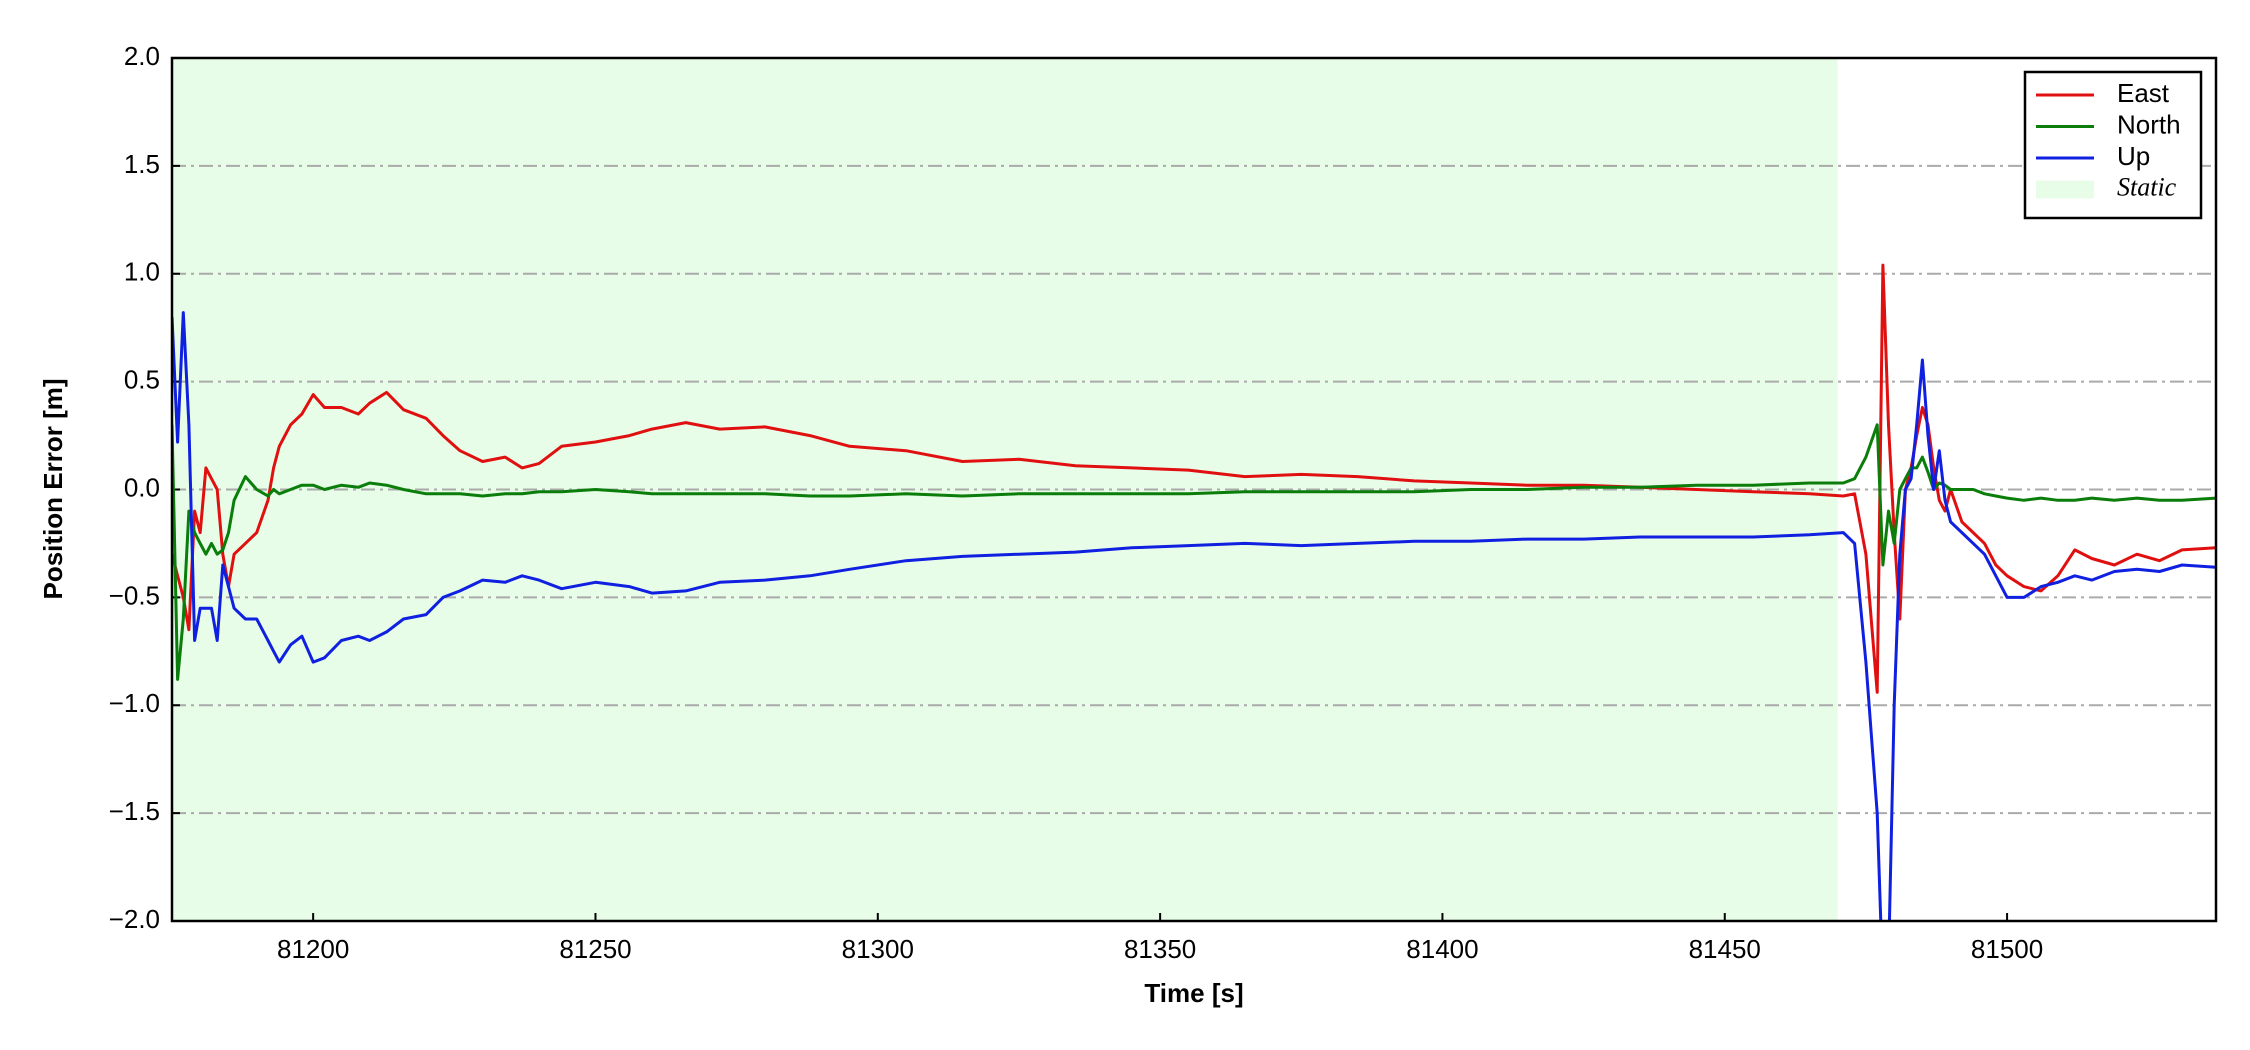  Describe the element at coordinates (878, 949) in the screenshot. I see `x-tick-label: 81300` at that location.